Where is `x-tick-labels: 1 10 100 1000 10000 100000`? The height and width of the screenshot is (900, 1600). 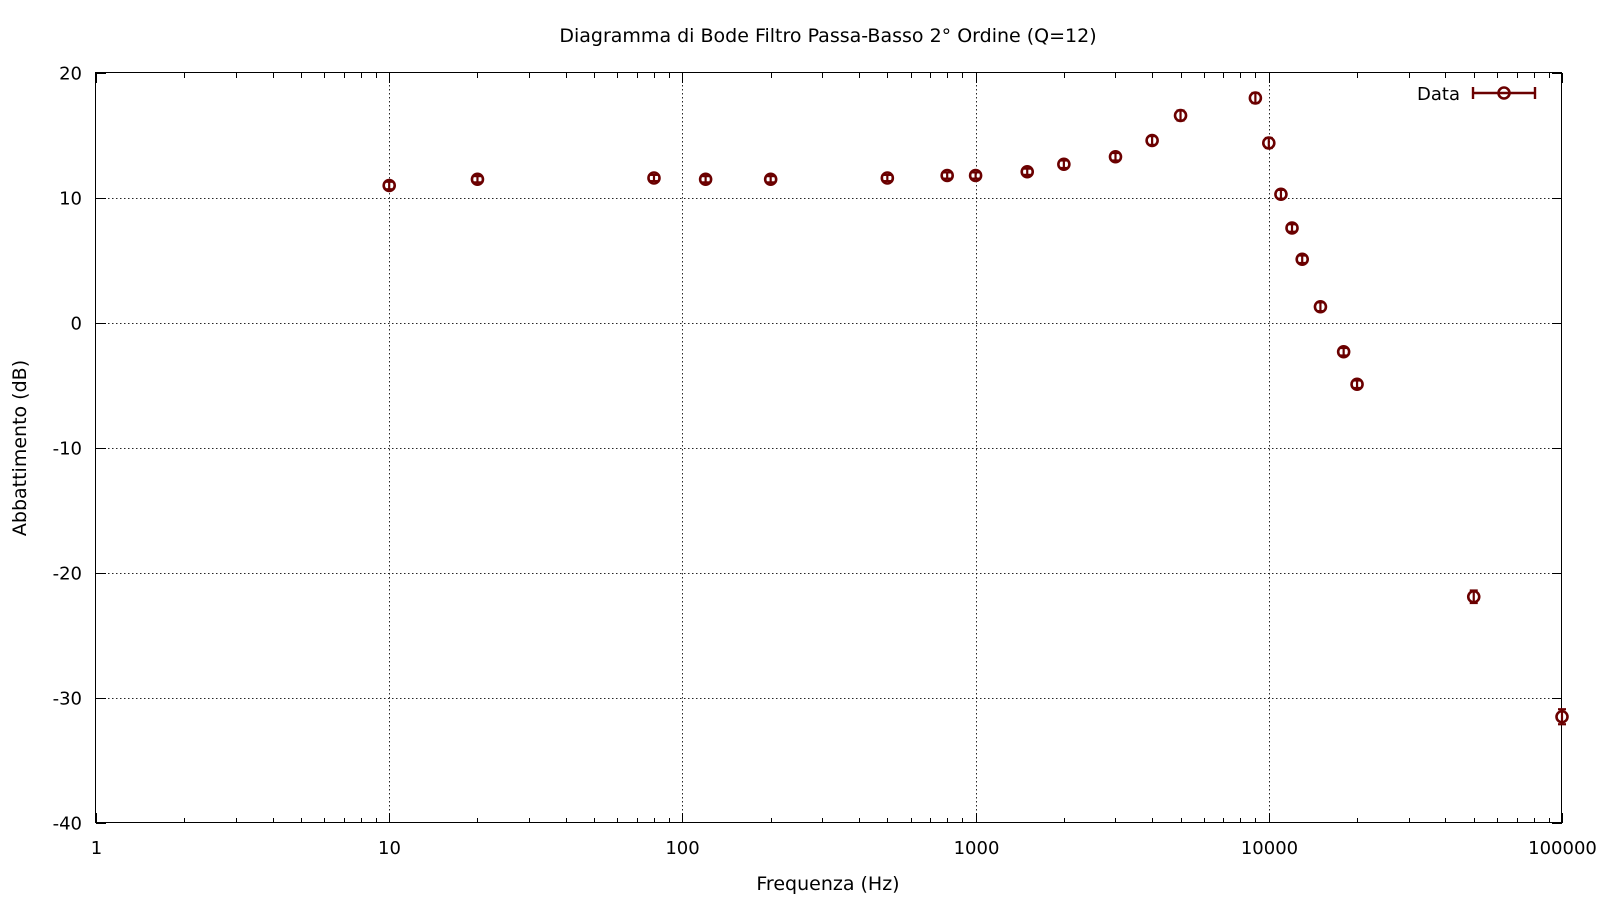 x-tick-labels: 1 10 100 1000 10000 100000 is located at coordinates (844, 848).